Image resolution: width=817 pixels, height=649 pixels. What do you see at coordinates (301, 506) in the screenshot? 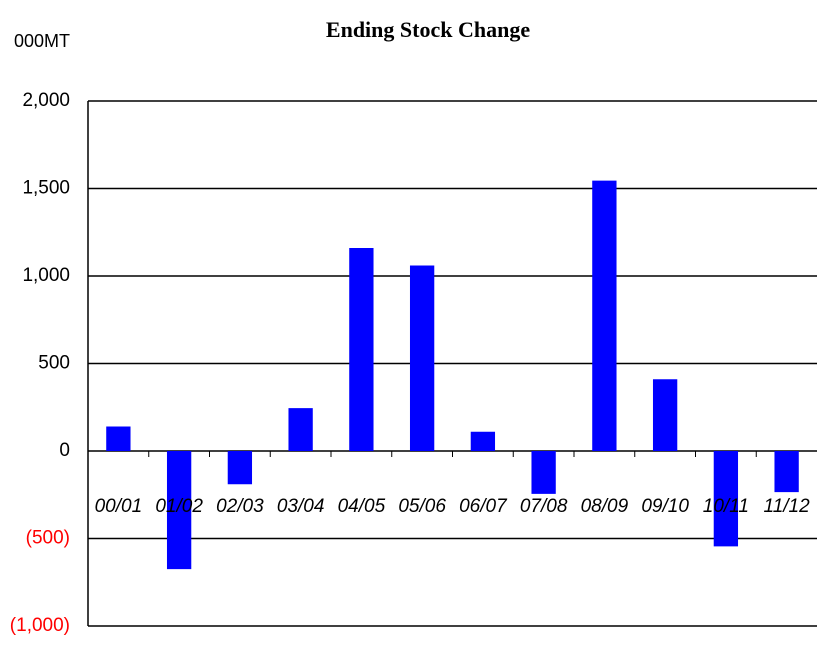
I see `x-tick-label: 03/04` at bounding box center [301, 506].